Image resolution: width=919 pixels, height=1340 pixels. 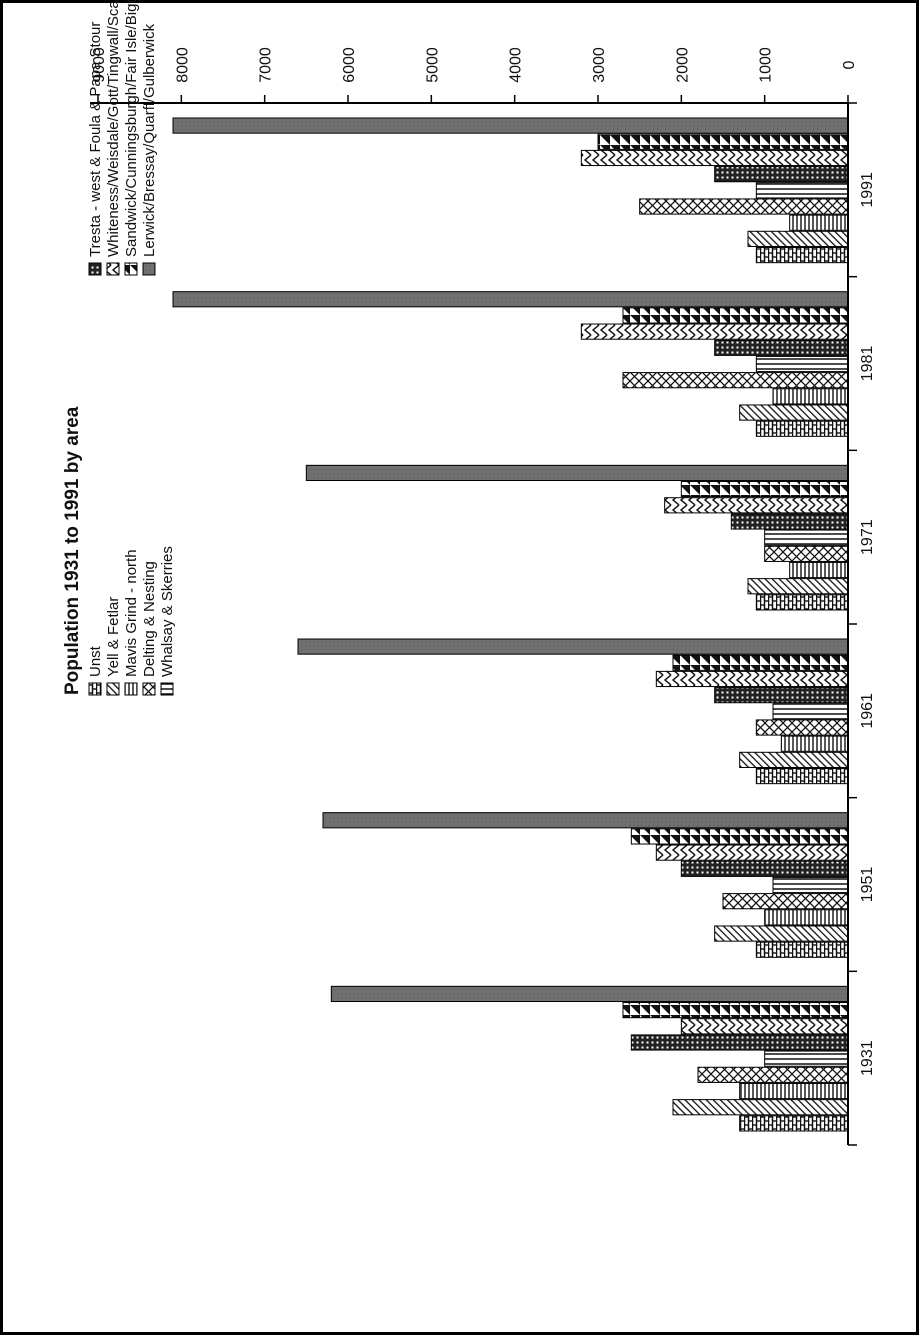 What do you see at coordinates (764, 489) in the screenshot?
I see `bar-1971-sandwick-cunningsburgh-fair-isle-bigton-junction-south` at bounding box center [764, 489].